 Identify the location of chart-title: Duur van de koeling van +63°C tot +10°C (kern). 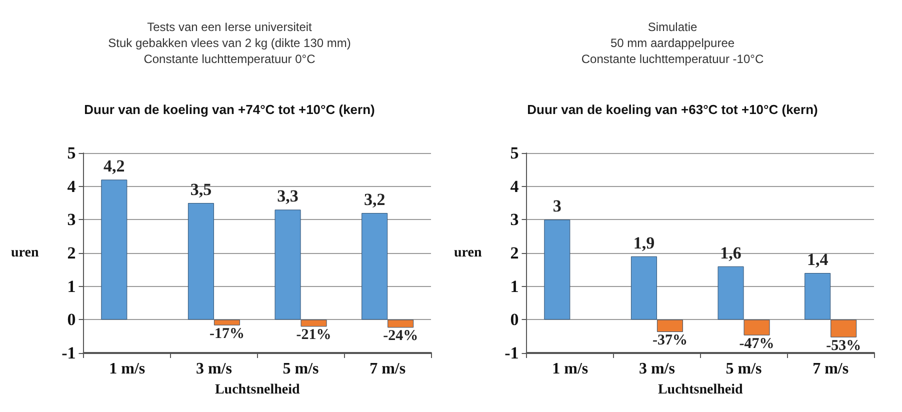
(672, 109).